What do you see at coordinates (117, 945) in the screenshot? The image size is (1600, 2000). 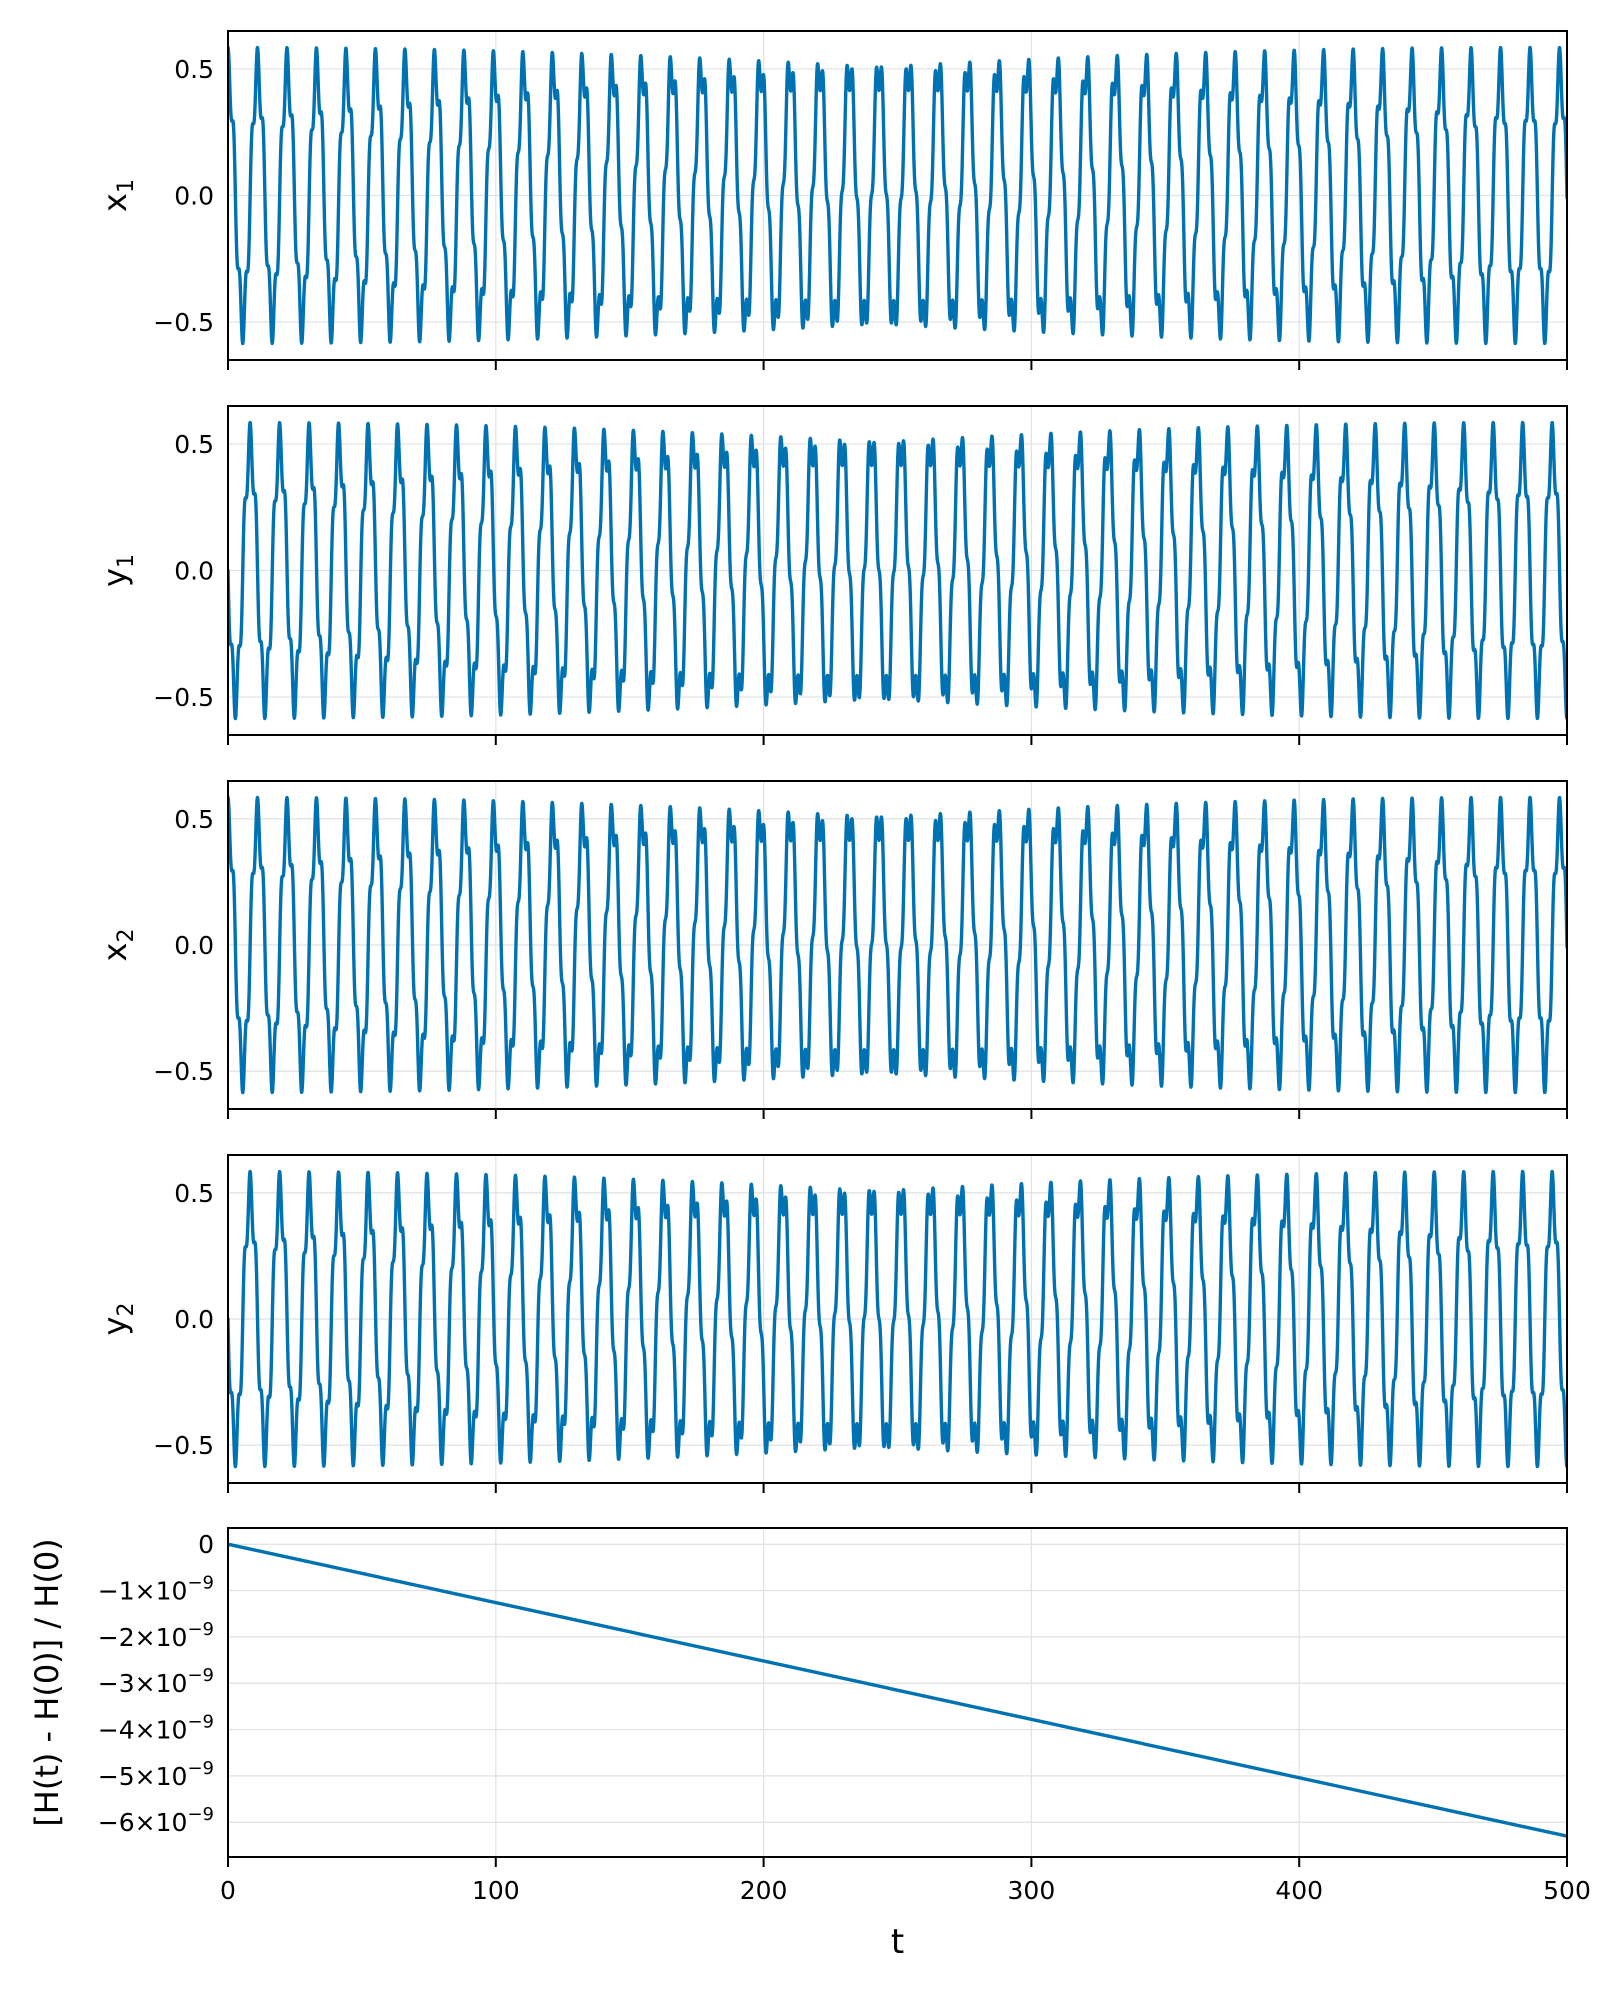 I see `y-axis-label: x2` at bounding box center [117, 945].